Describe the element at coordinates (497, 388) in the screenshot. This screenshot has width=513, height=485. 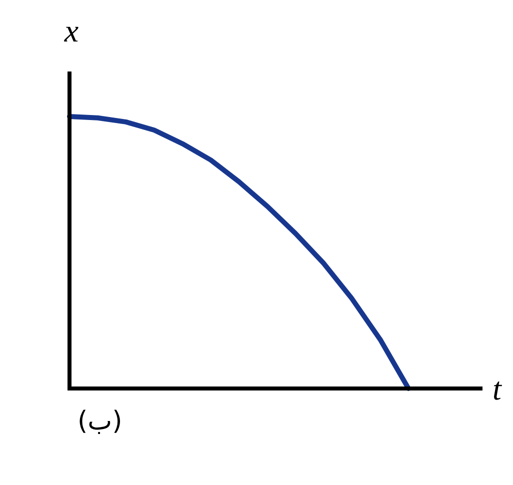
I see `x-axis-title: t` at that location.